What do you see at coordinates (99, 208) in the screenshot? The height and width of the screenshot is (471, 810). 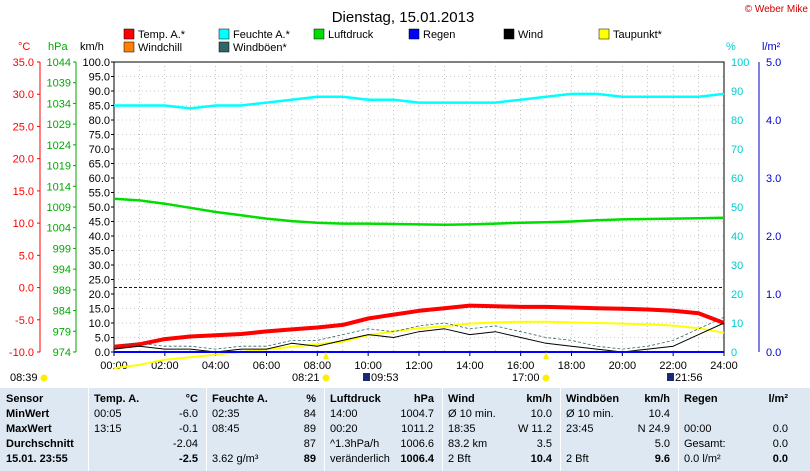 I see `wind-tick-label: 50.0` at bounding box center [99, 208].